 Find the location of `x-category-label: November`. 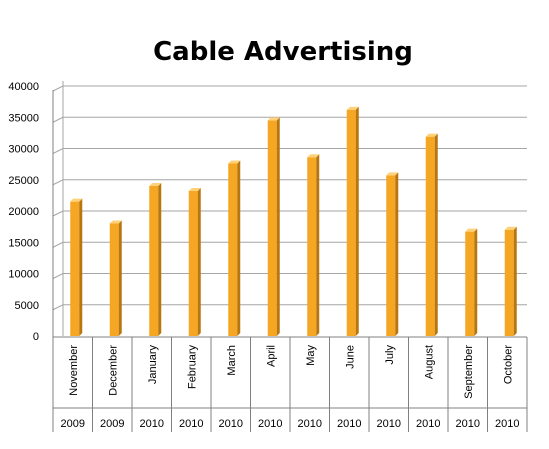

x-category-label: November is located at coordinates (74, 370).